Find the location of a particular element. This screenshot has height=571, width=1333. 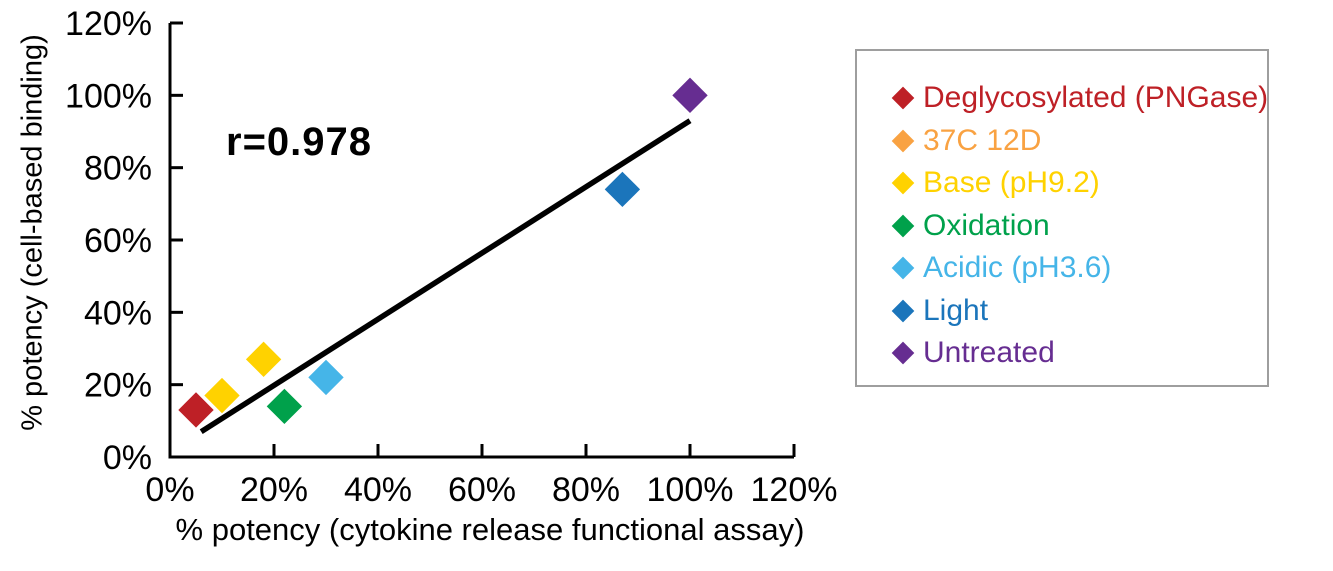

x-tick-label: 0% is located at coordinates (169, 490).